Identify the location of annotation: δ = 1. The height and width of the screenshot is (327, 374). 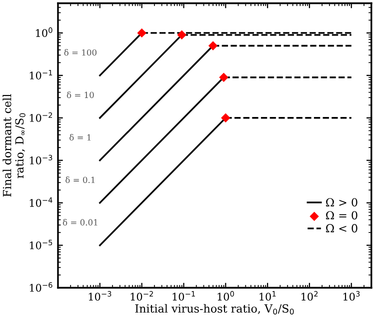
(80, 137).